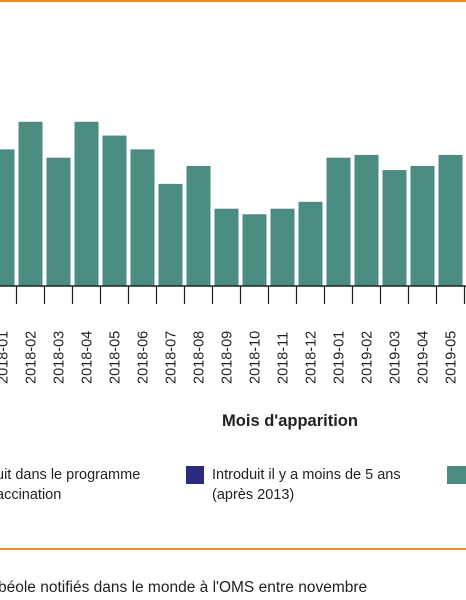  I want to click on legend-item-1-line2: accination, so click(31, 495).